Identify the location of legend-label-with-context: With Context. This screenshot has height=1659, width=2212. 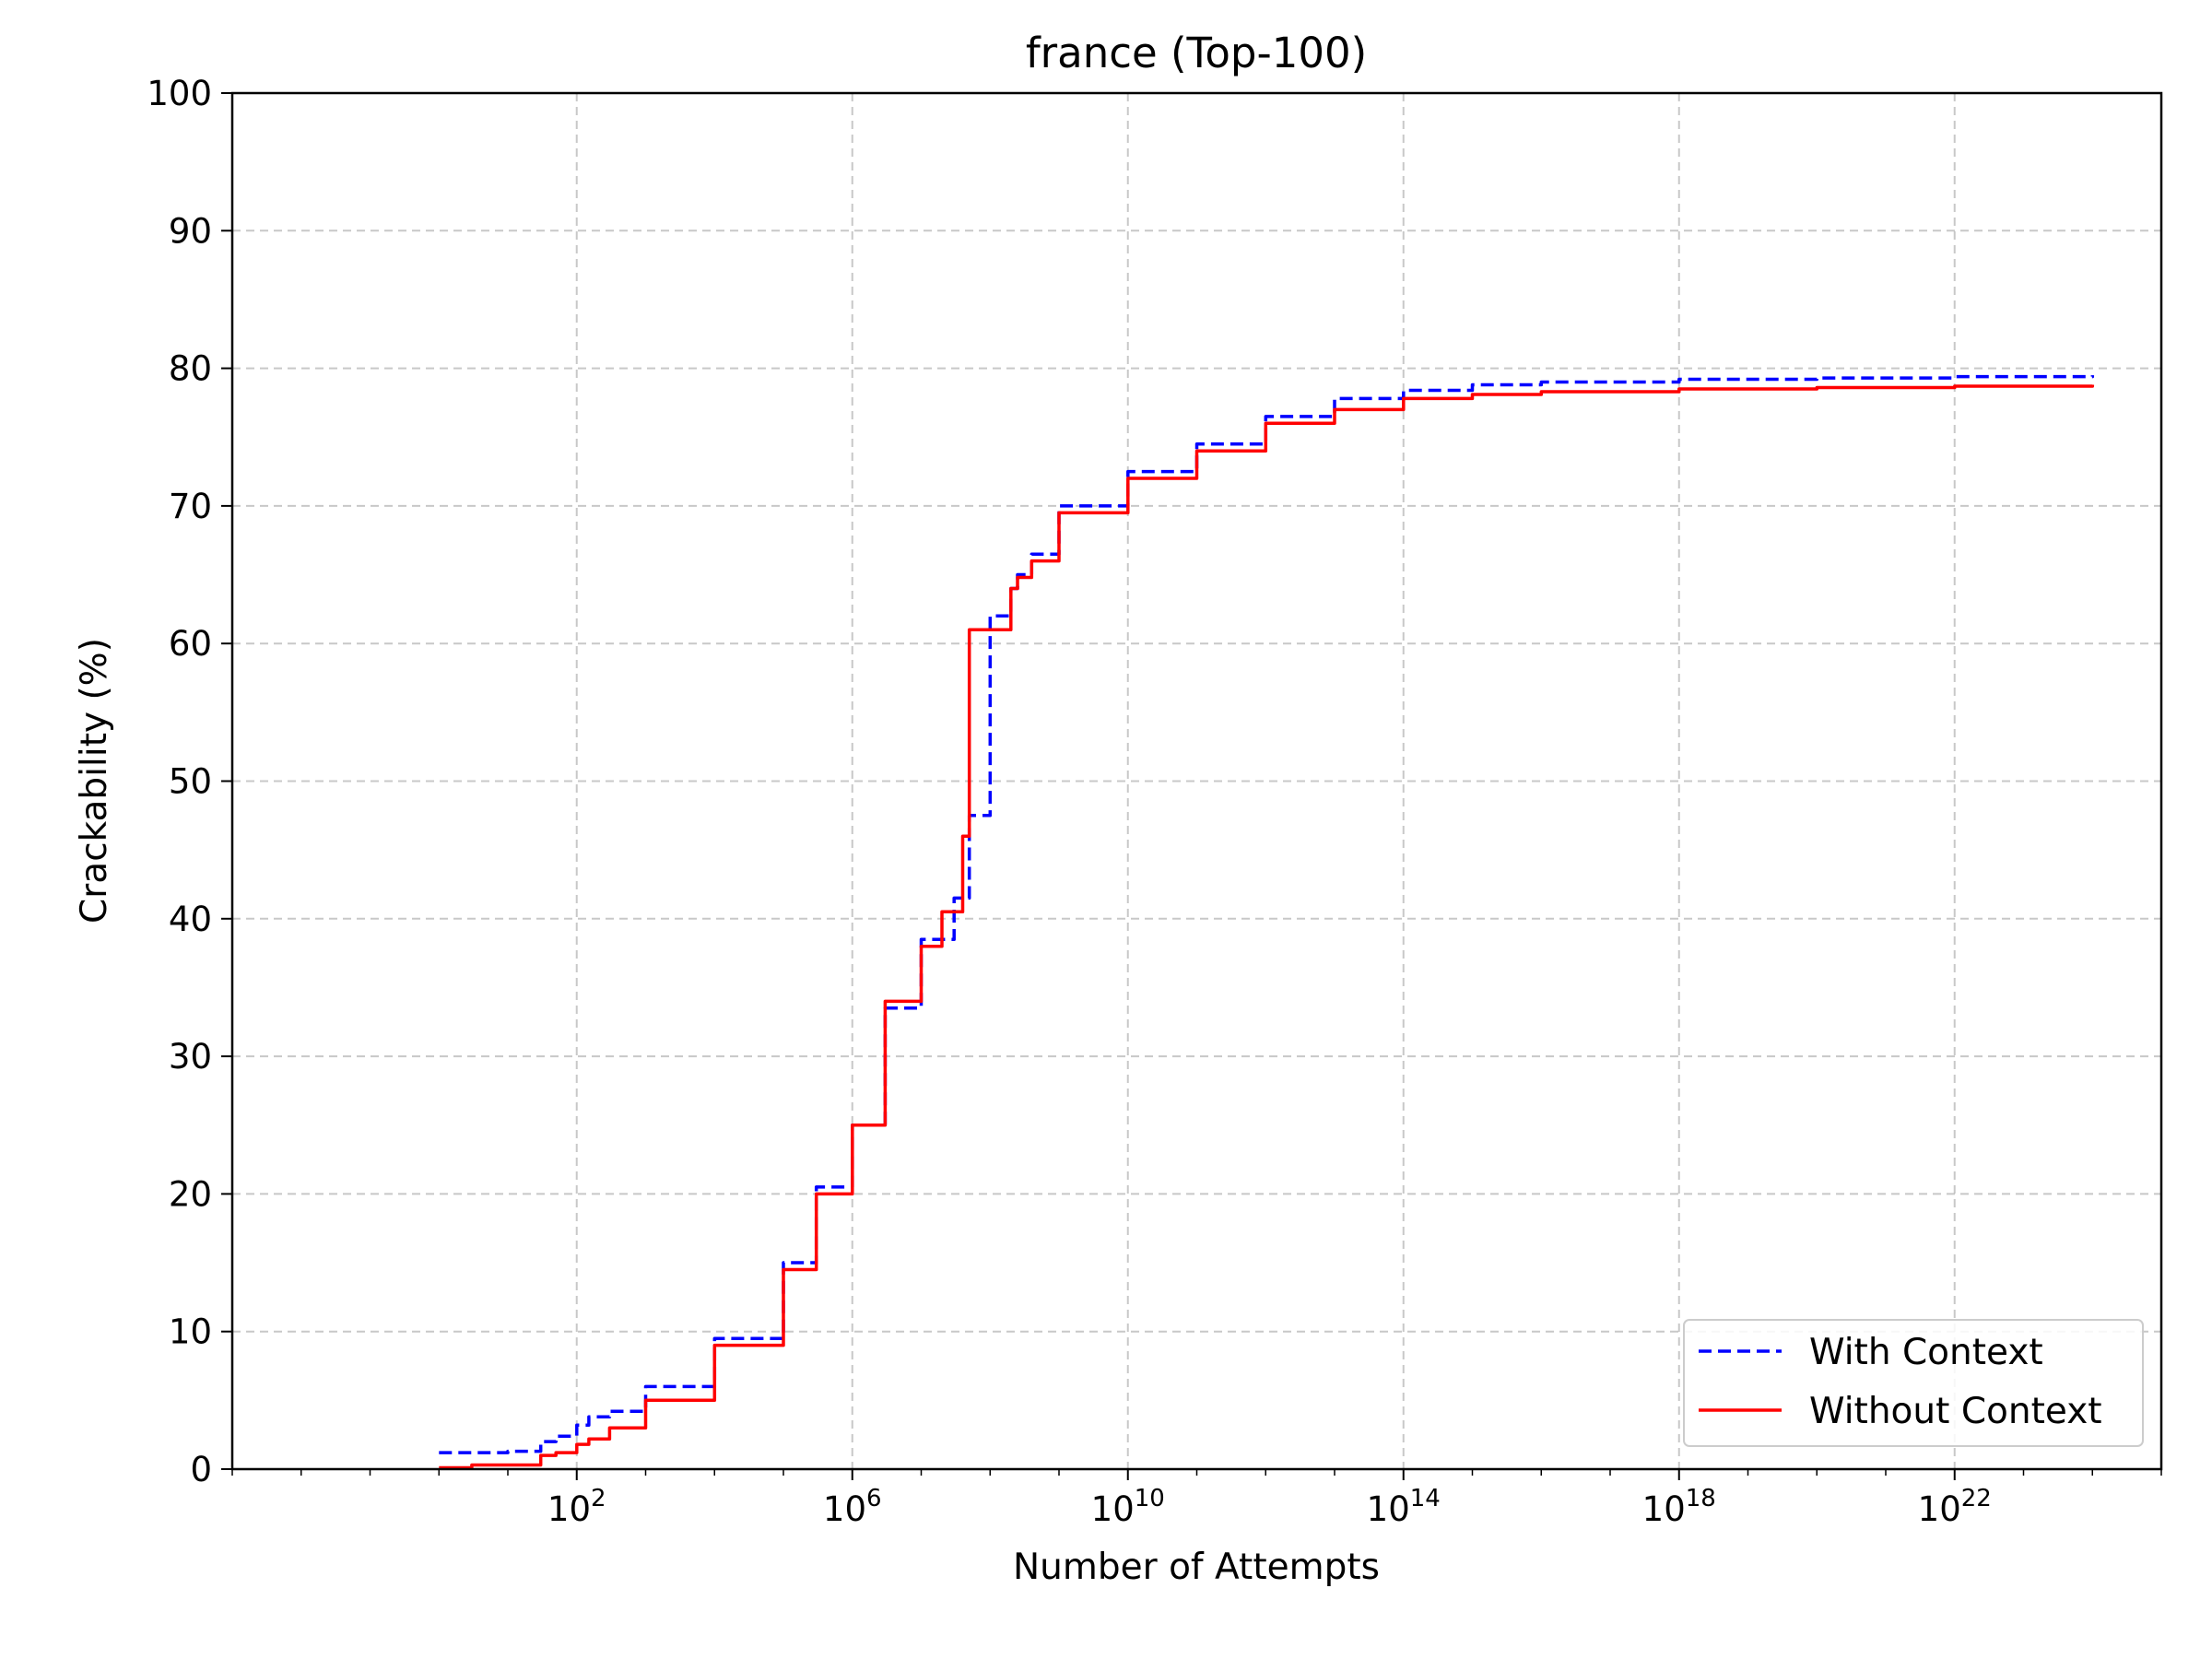
(1926, 1352).